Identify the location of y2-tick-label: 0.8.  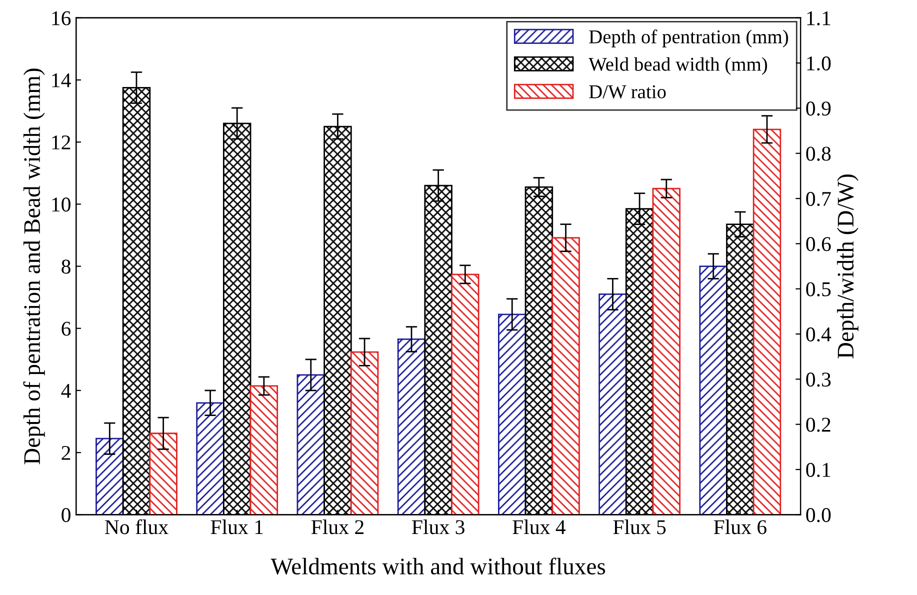
(818, 153).